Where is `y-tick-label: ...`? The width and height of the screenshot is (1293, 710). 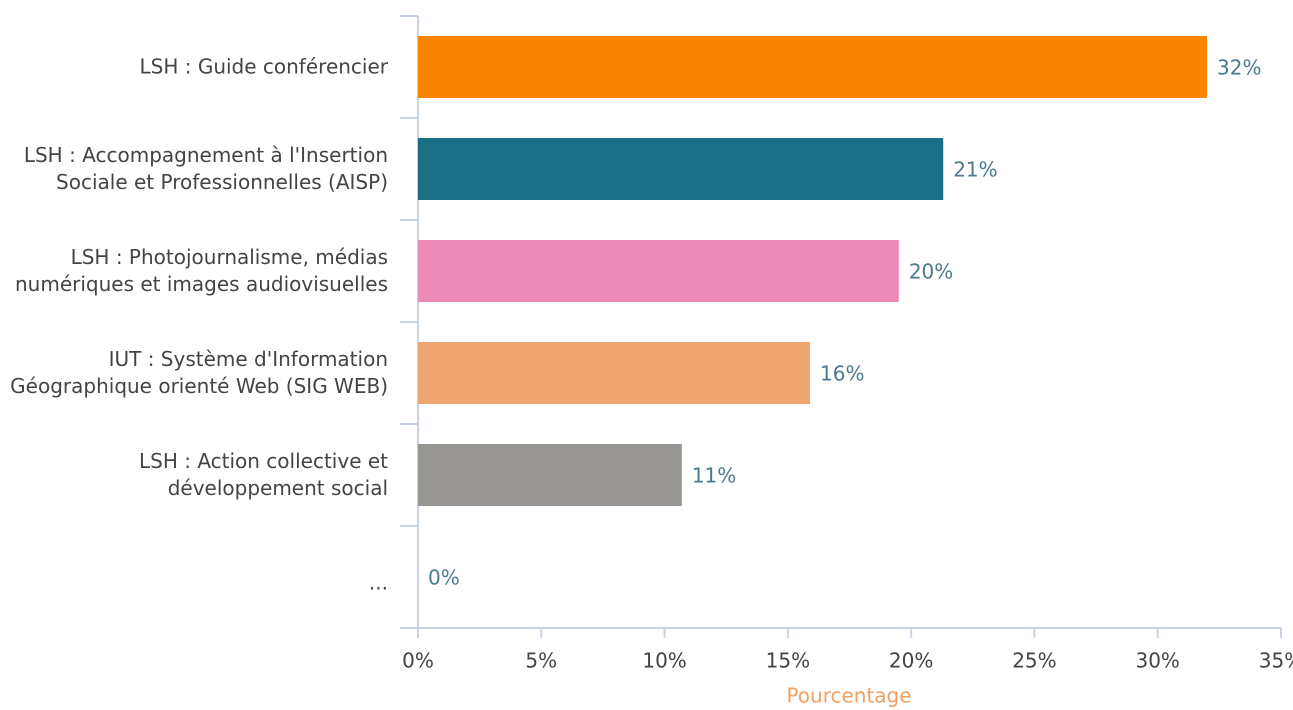
y-tick-label: ... is located at coordinates (378, 582).